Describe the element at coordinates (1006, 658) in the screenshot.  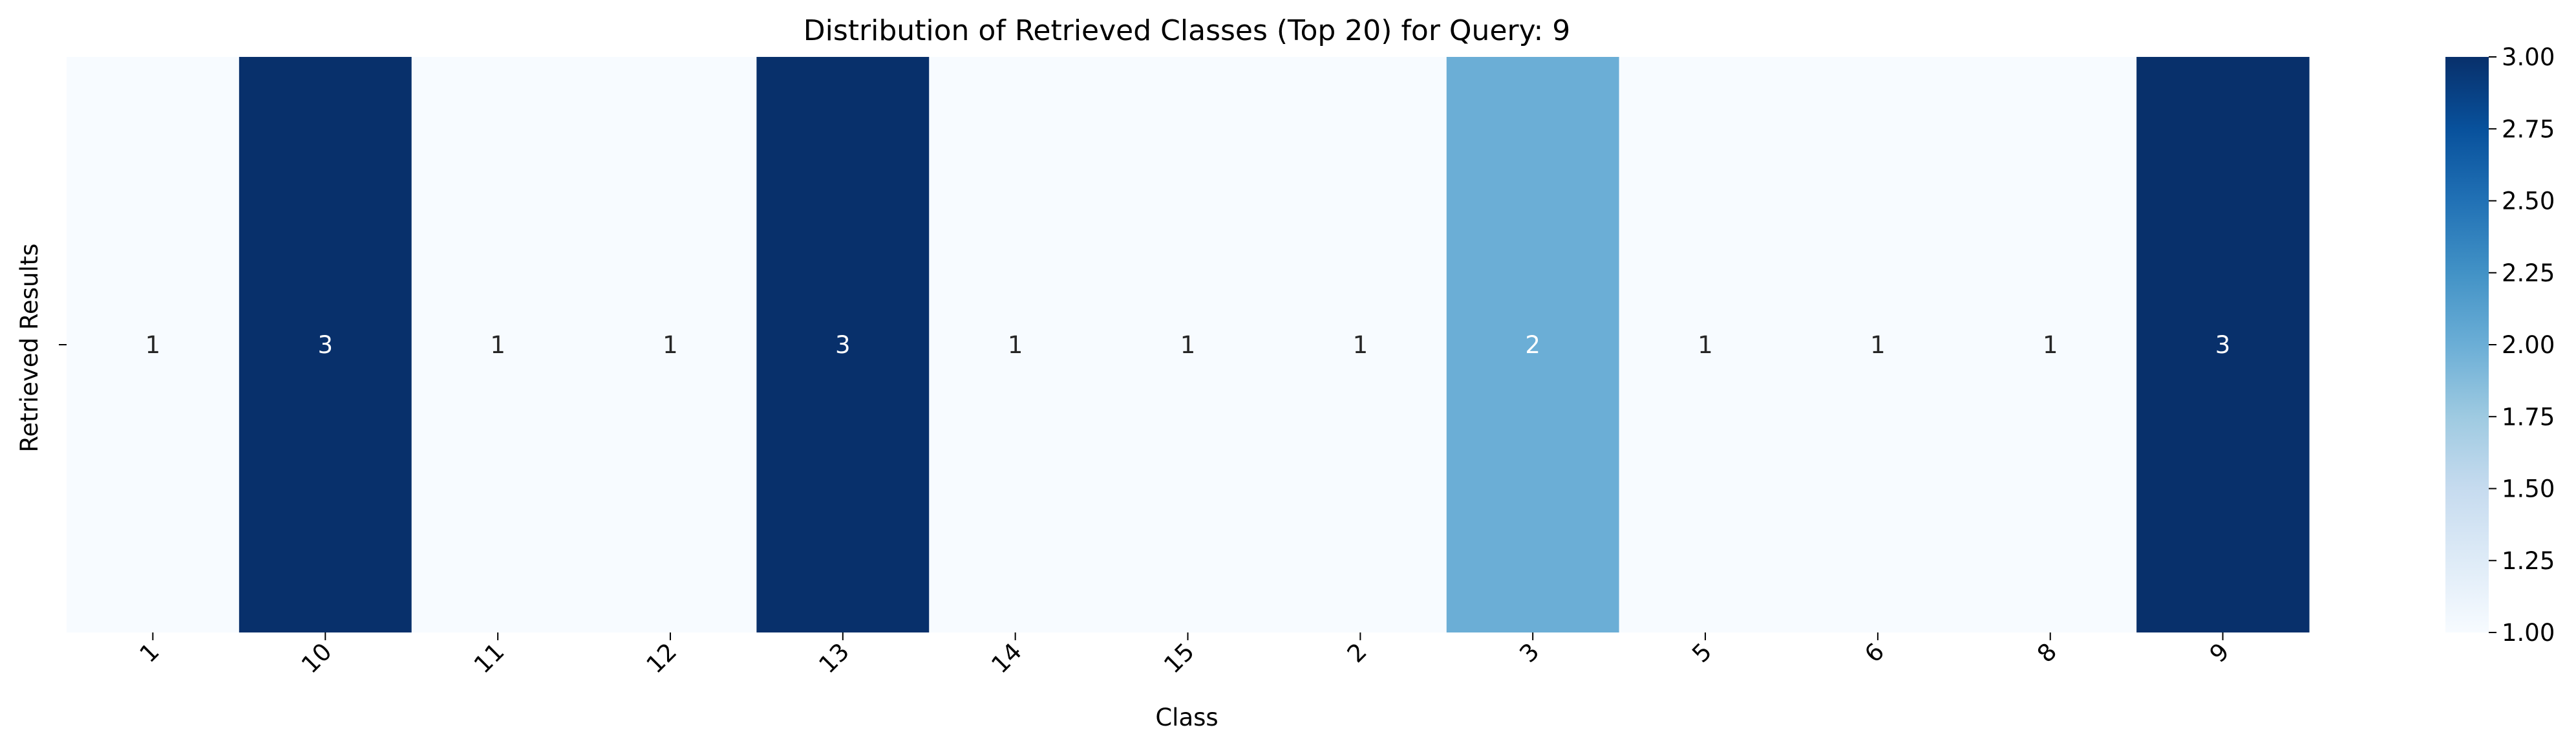
I see `x-tick-label-14: 14` at that location.